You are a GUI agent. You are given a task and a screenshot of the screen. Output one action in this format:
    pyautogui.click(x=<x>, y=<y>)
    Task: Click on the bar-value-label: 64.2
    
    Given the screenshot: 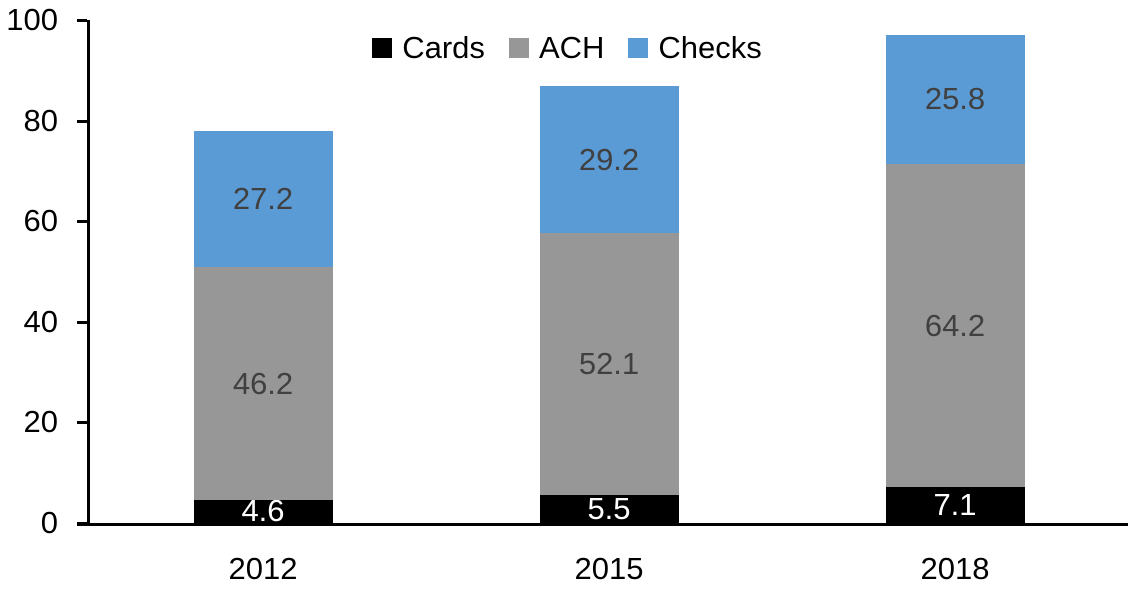 What is the action you would take?
    pyautogui.click(x=955, y=325)
    